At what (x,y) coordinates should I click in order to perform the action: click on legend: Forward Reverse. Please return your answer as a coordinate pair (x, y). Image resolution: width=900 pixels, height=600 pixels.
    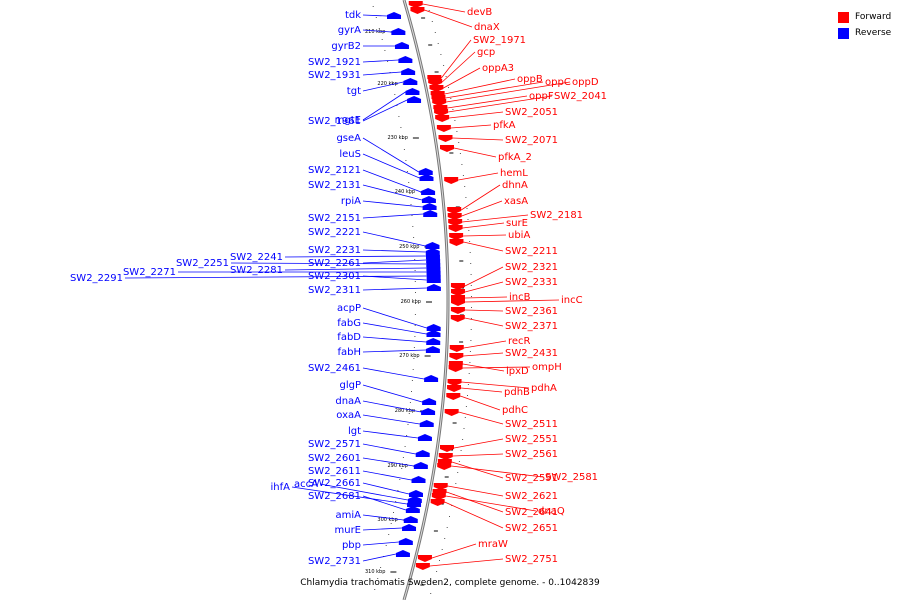
    Looking at the image, I should click on (864, 25).